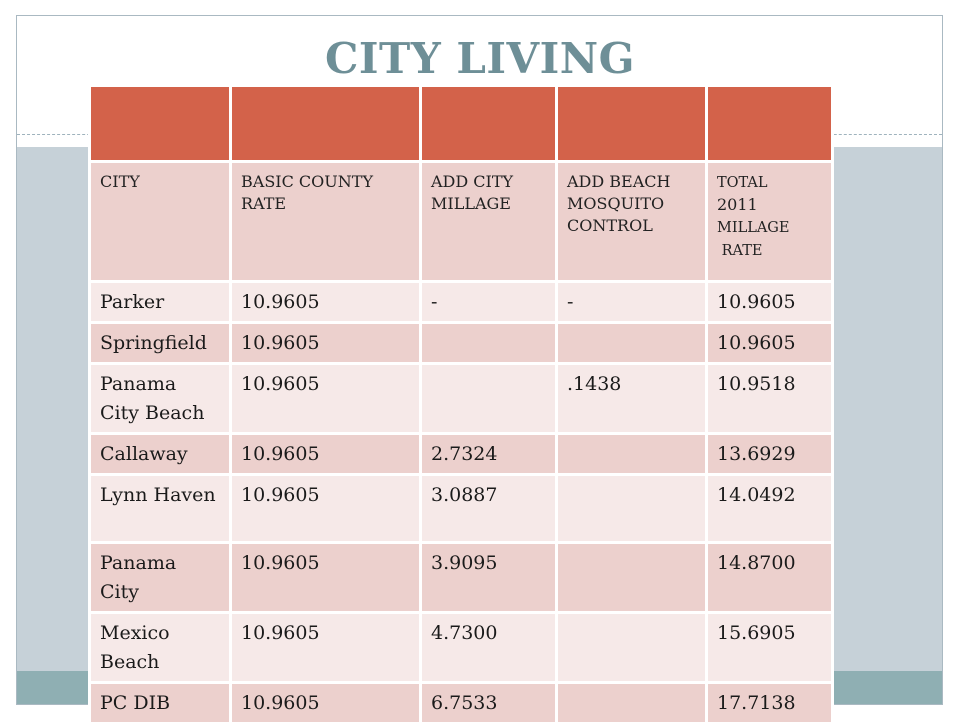  What do you see at coordinates (742, 183) in the screenshot?
I see `total-label-prefix: TOTAL` at bounding box center [742, 183].